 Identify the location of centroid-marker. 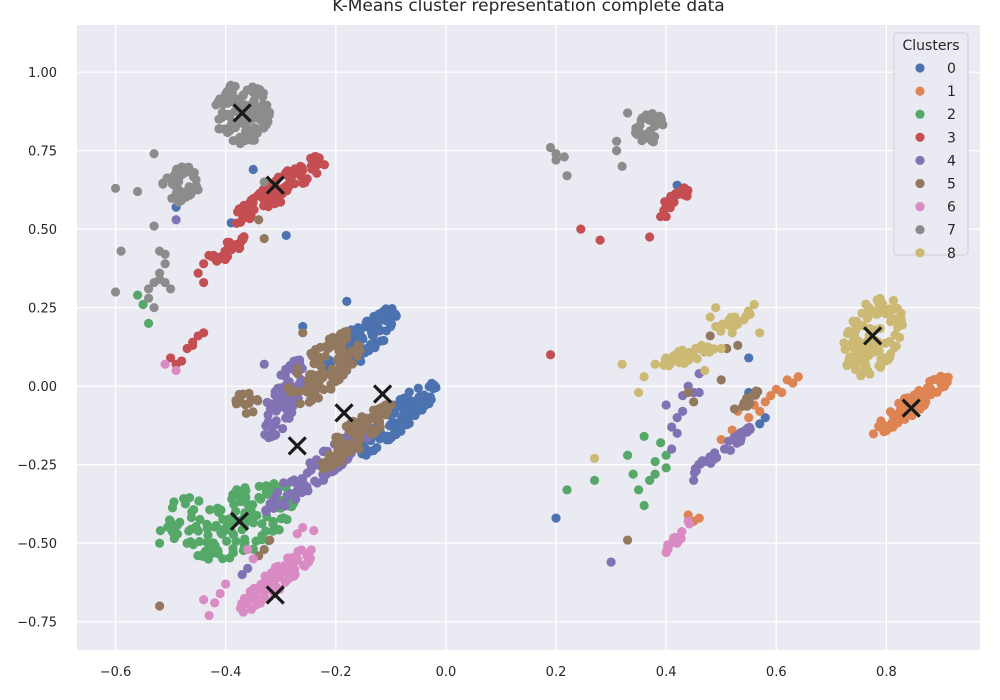
(297, 446).